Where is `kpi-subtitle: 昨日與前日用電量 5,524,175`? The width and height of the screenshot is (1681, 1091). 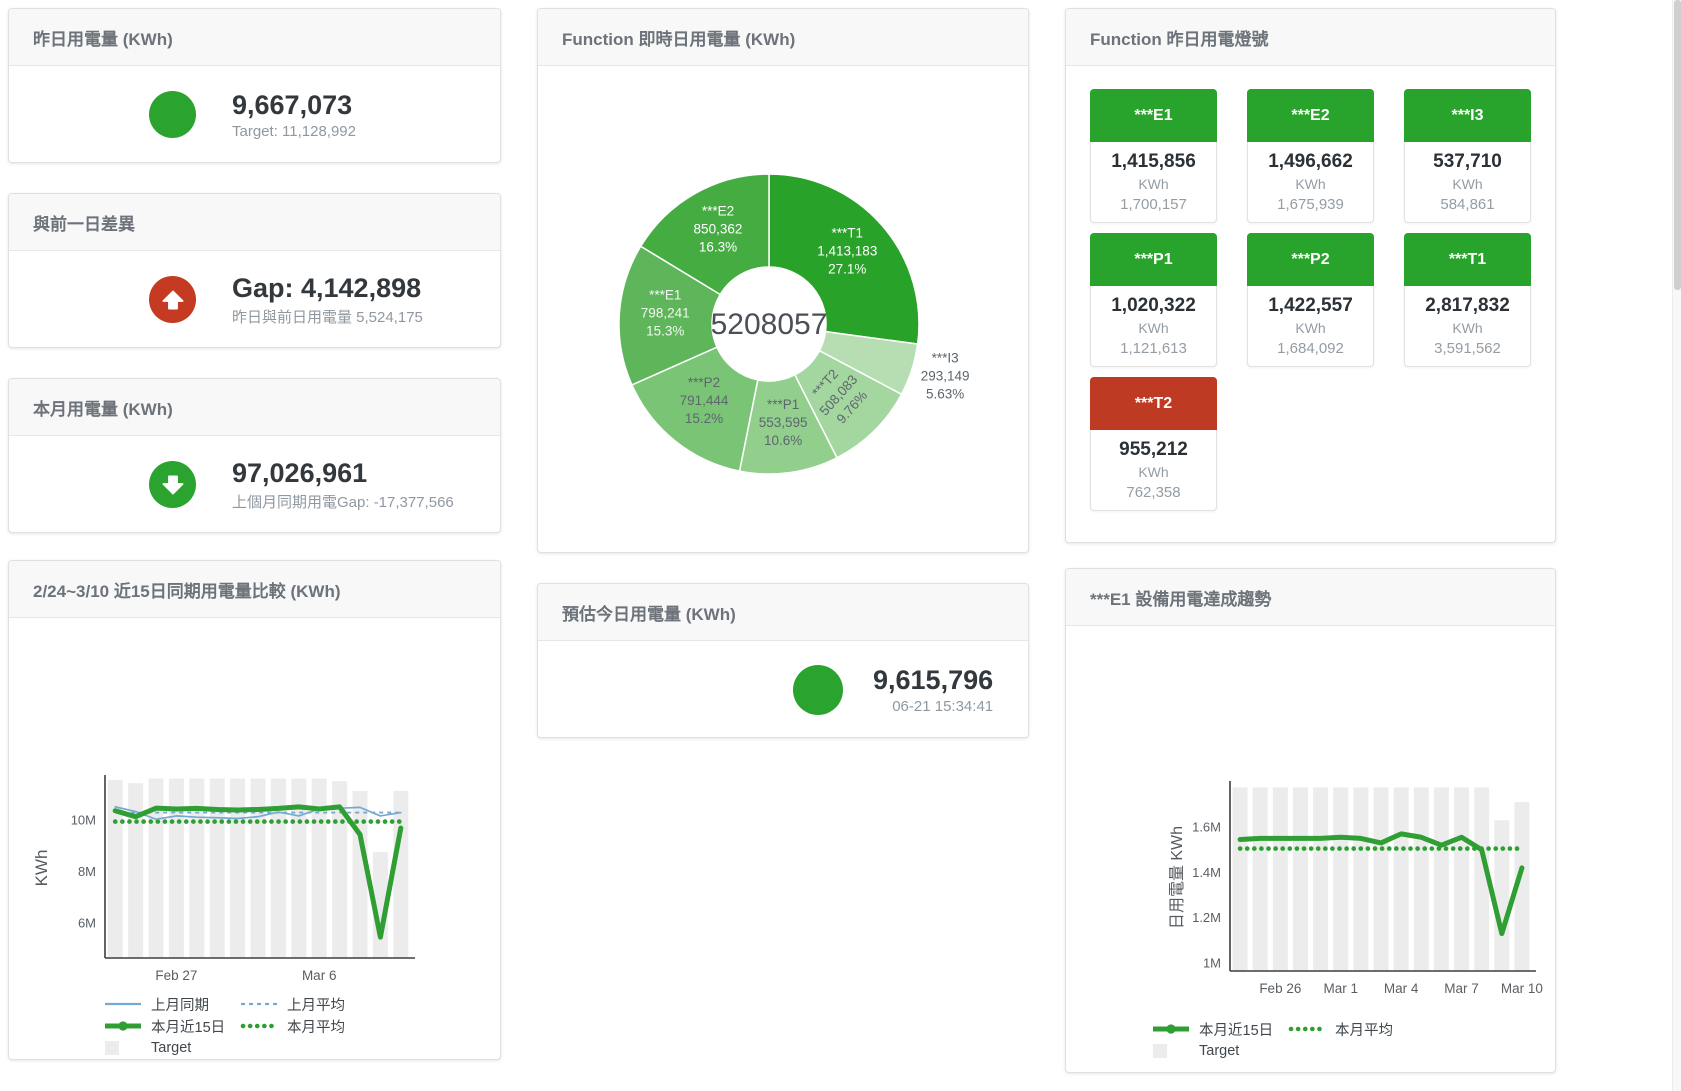 kpi-subtitle: 昨日與前日用電量 5,524,175 is located at coordinates (327, 317).